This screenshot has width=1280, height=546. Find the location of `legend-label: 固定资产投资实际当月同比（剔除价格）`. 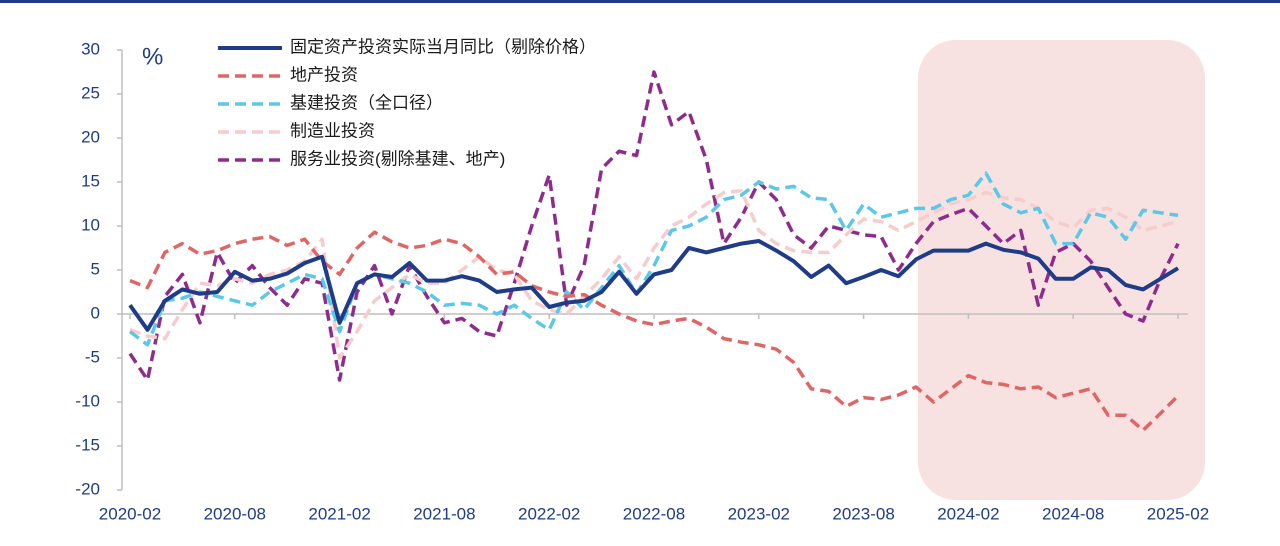

legend-label: 固定资产投资实际当月同比（剔除价格） is located at coordinates (443, 46).